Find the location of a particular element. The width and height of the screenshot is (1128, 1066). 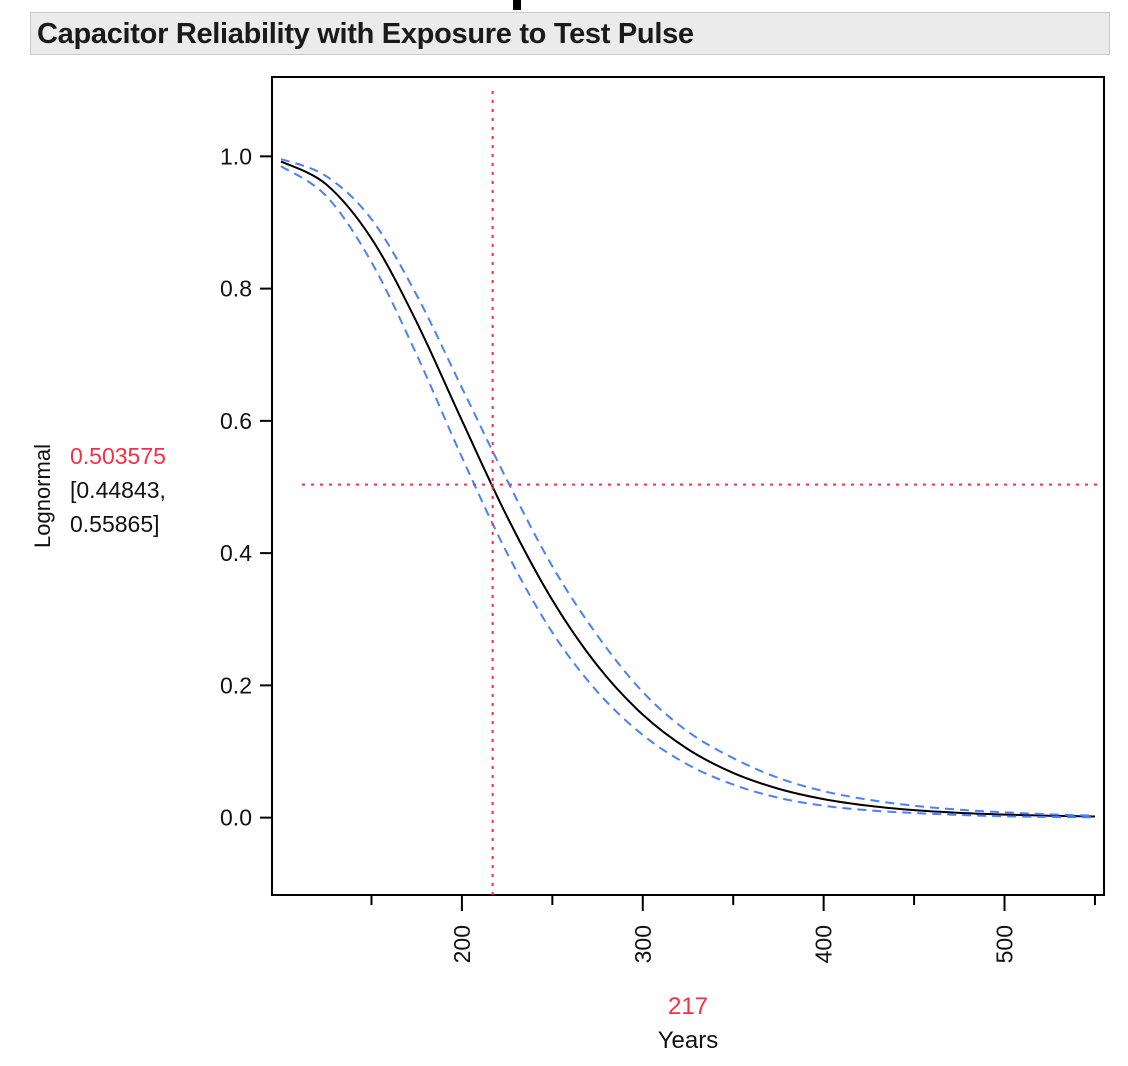

x-readout-value: 217 is located at coordinates (688, 1006).